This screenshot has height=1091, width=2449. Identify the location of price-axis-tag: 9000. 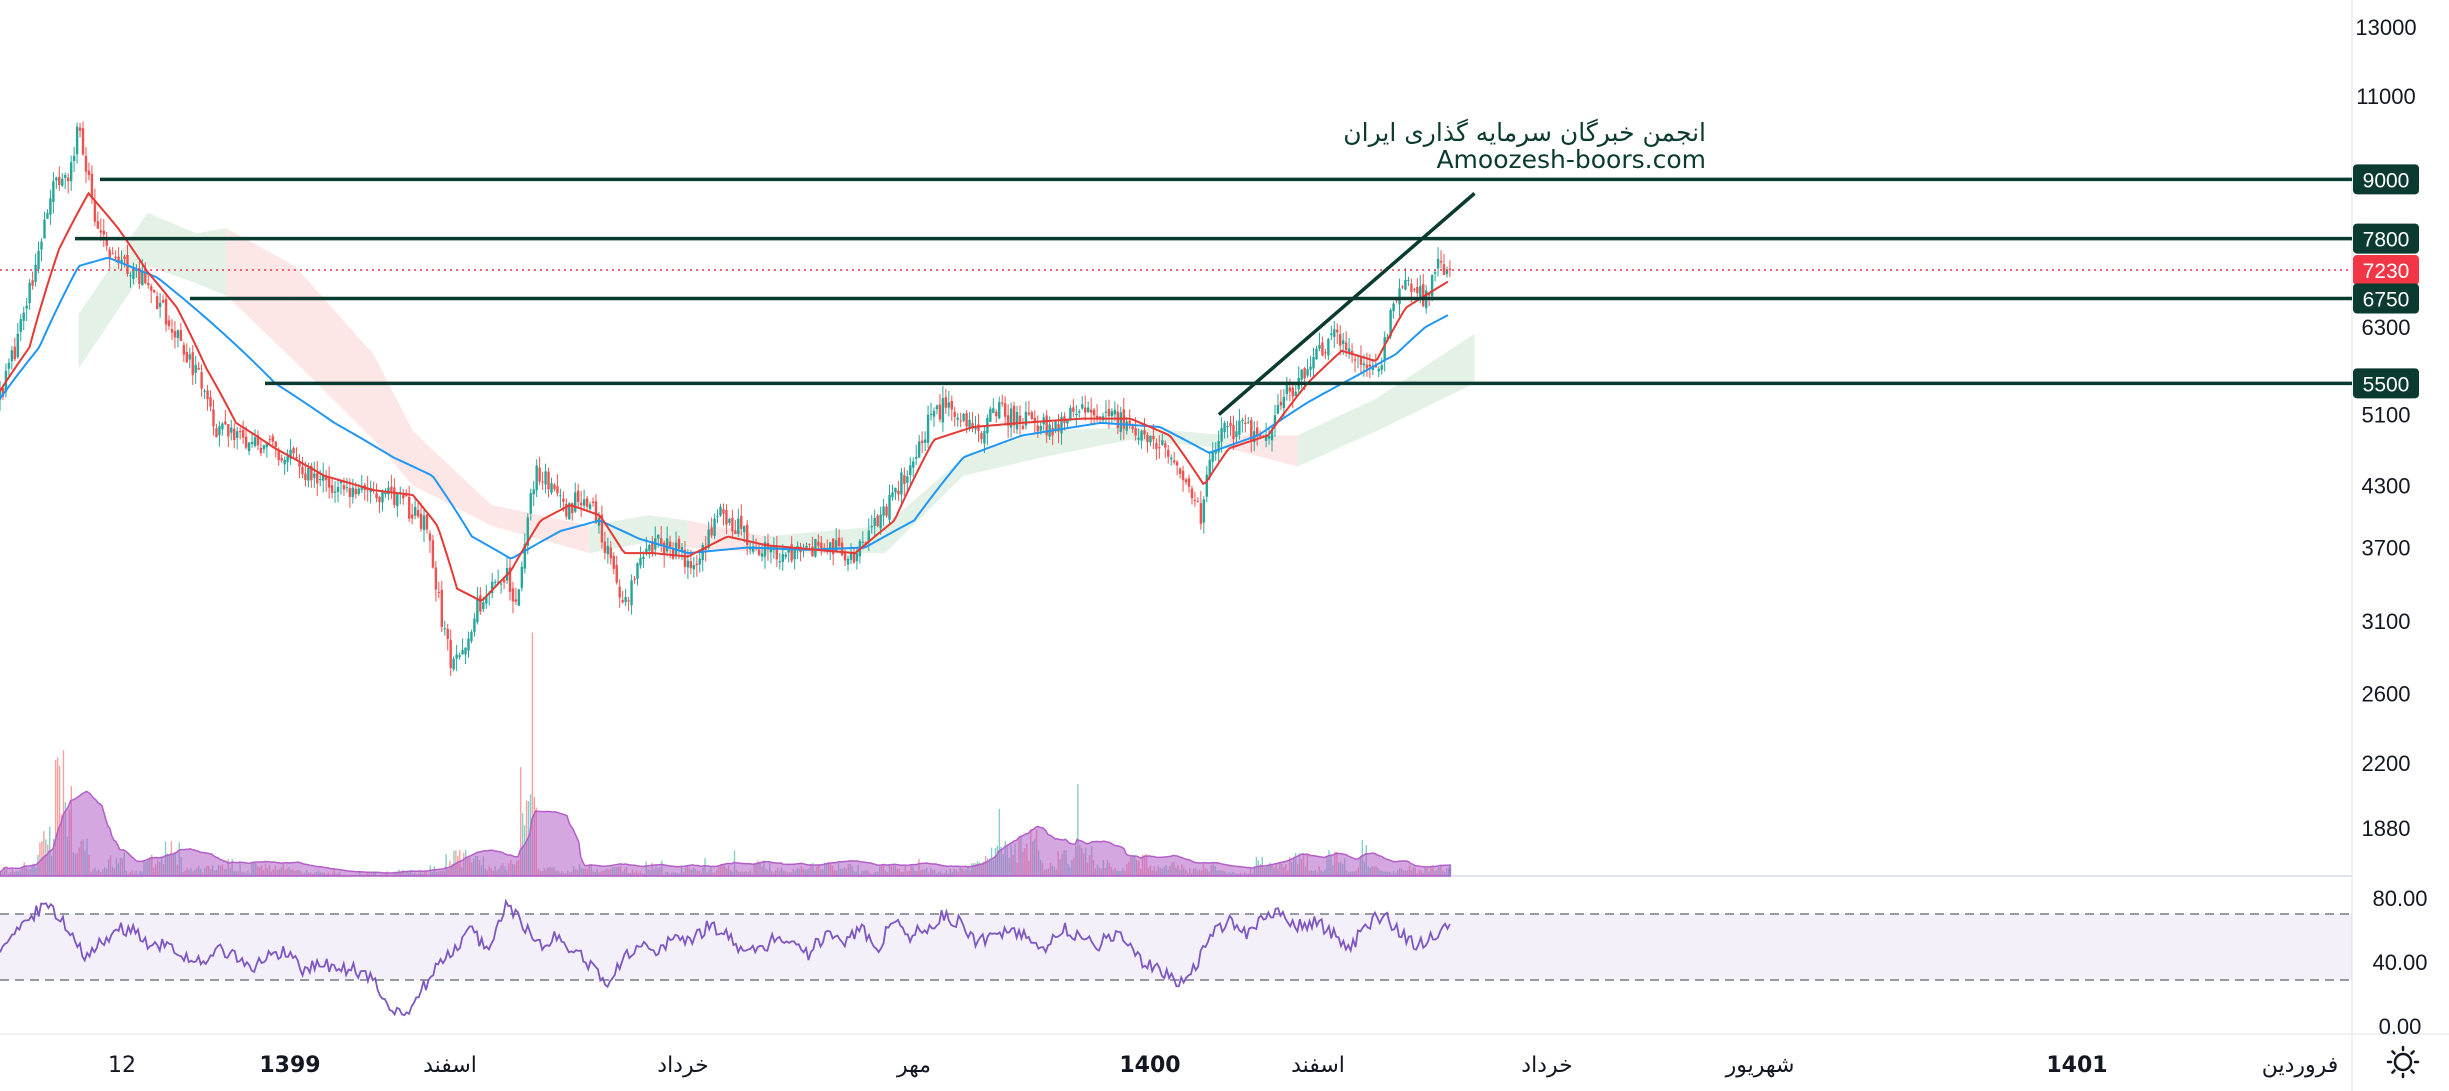
(2386, 180).